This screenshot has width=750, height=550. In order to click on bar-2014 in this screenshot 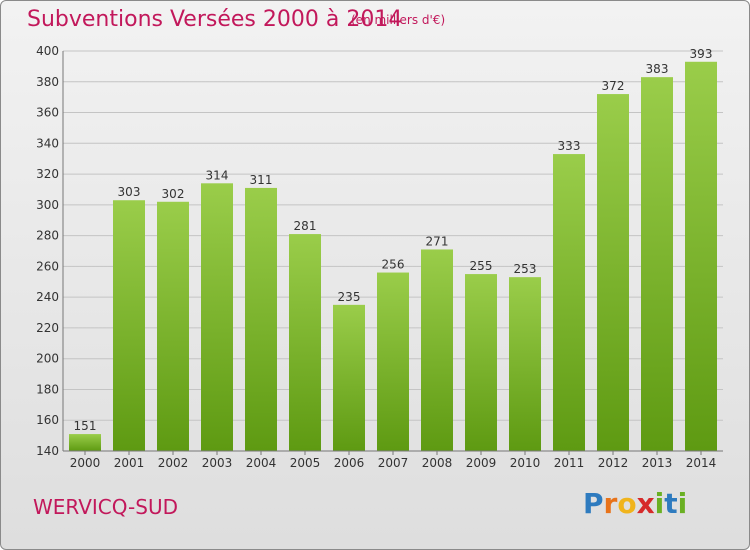, I will do `click(701, 256)`.